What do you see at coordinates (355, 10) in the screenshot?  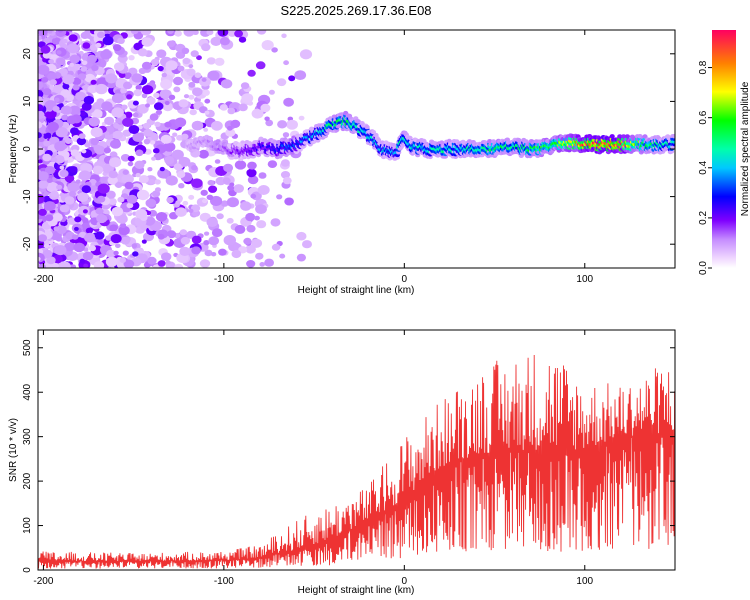 I see `figure-title: S225.2025.269.17.36.E08` at bounding box center [355, 10].